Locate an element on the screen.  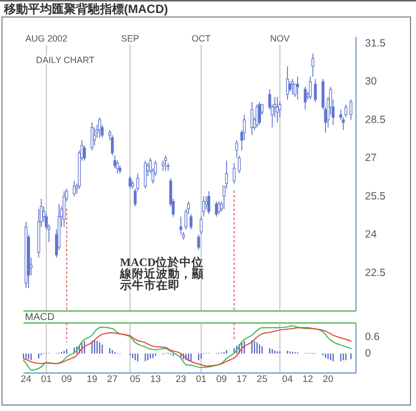
y-tick-label: 0.6 is located at coordinates (372, 336).